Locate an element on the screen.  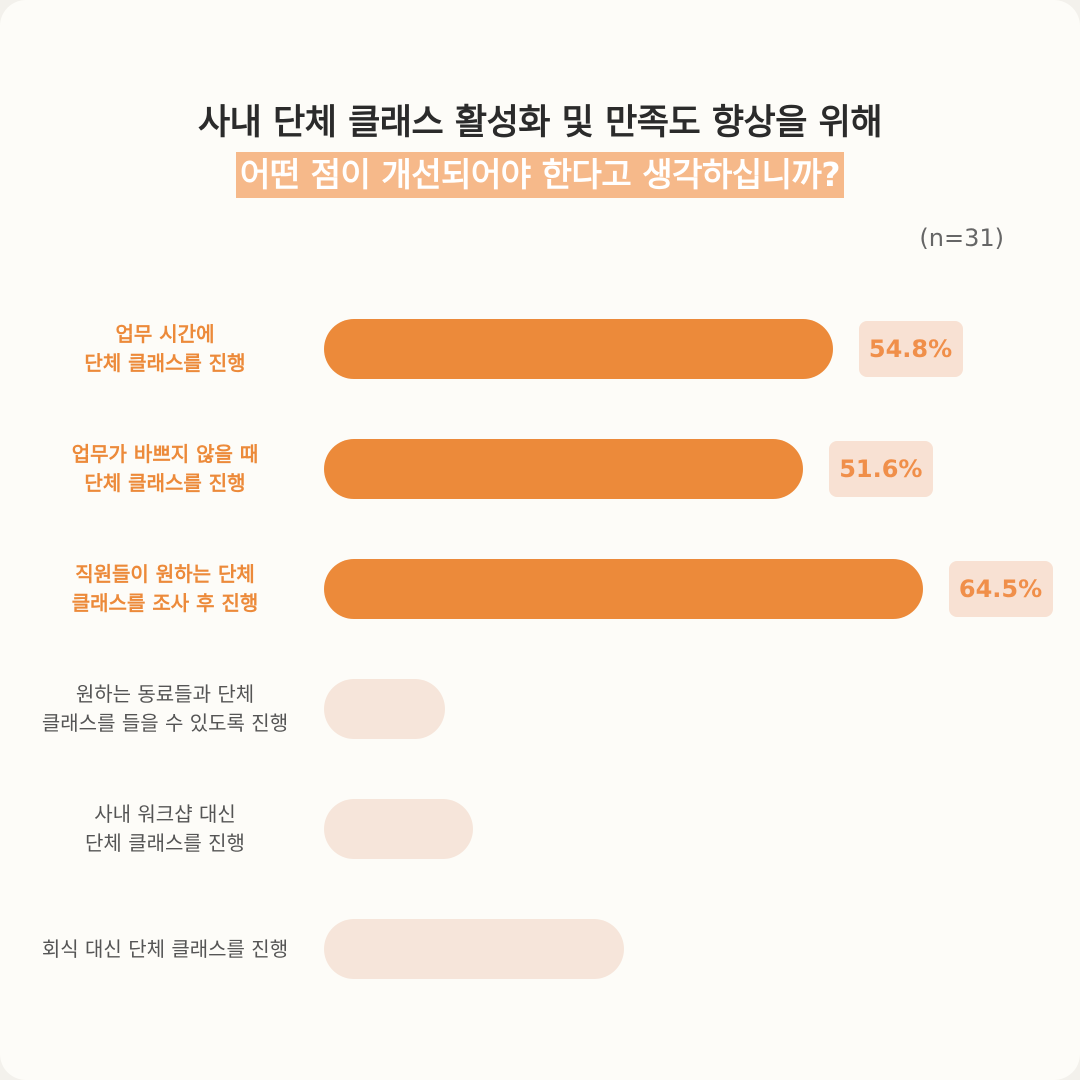
category-label-line: 업무 시간에 is located at coordinates (165, 334).